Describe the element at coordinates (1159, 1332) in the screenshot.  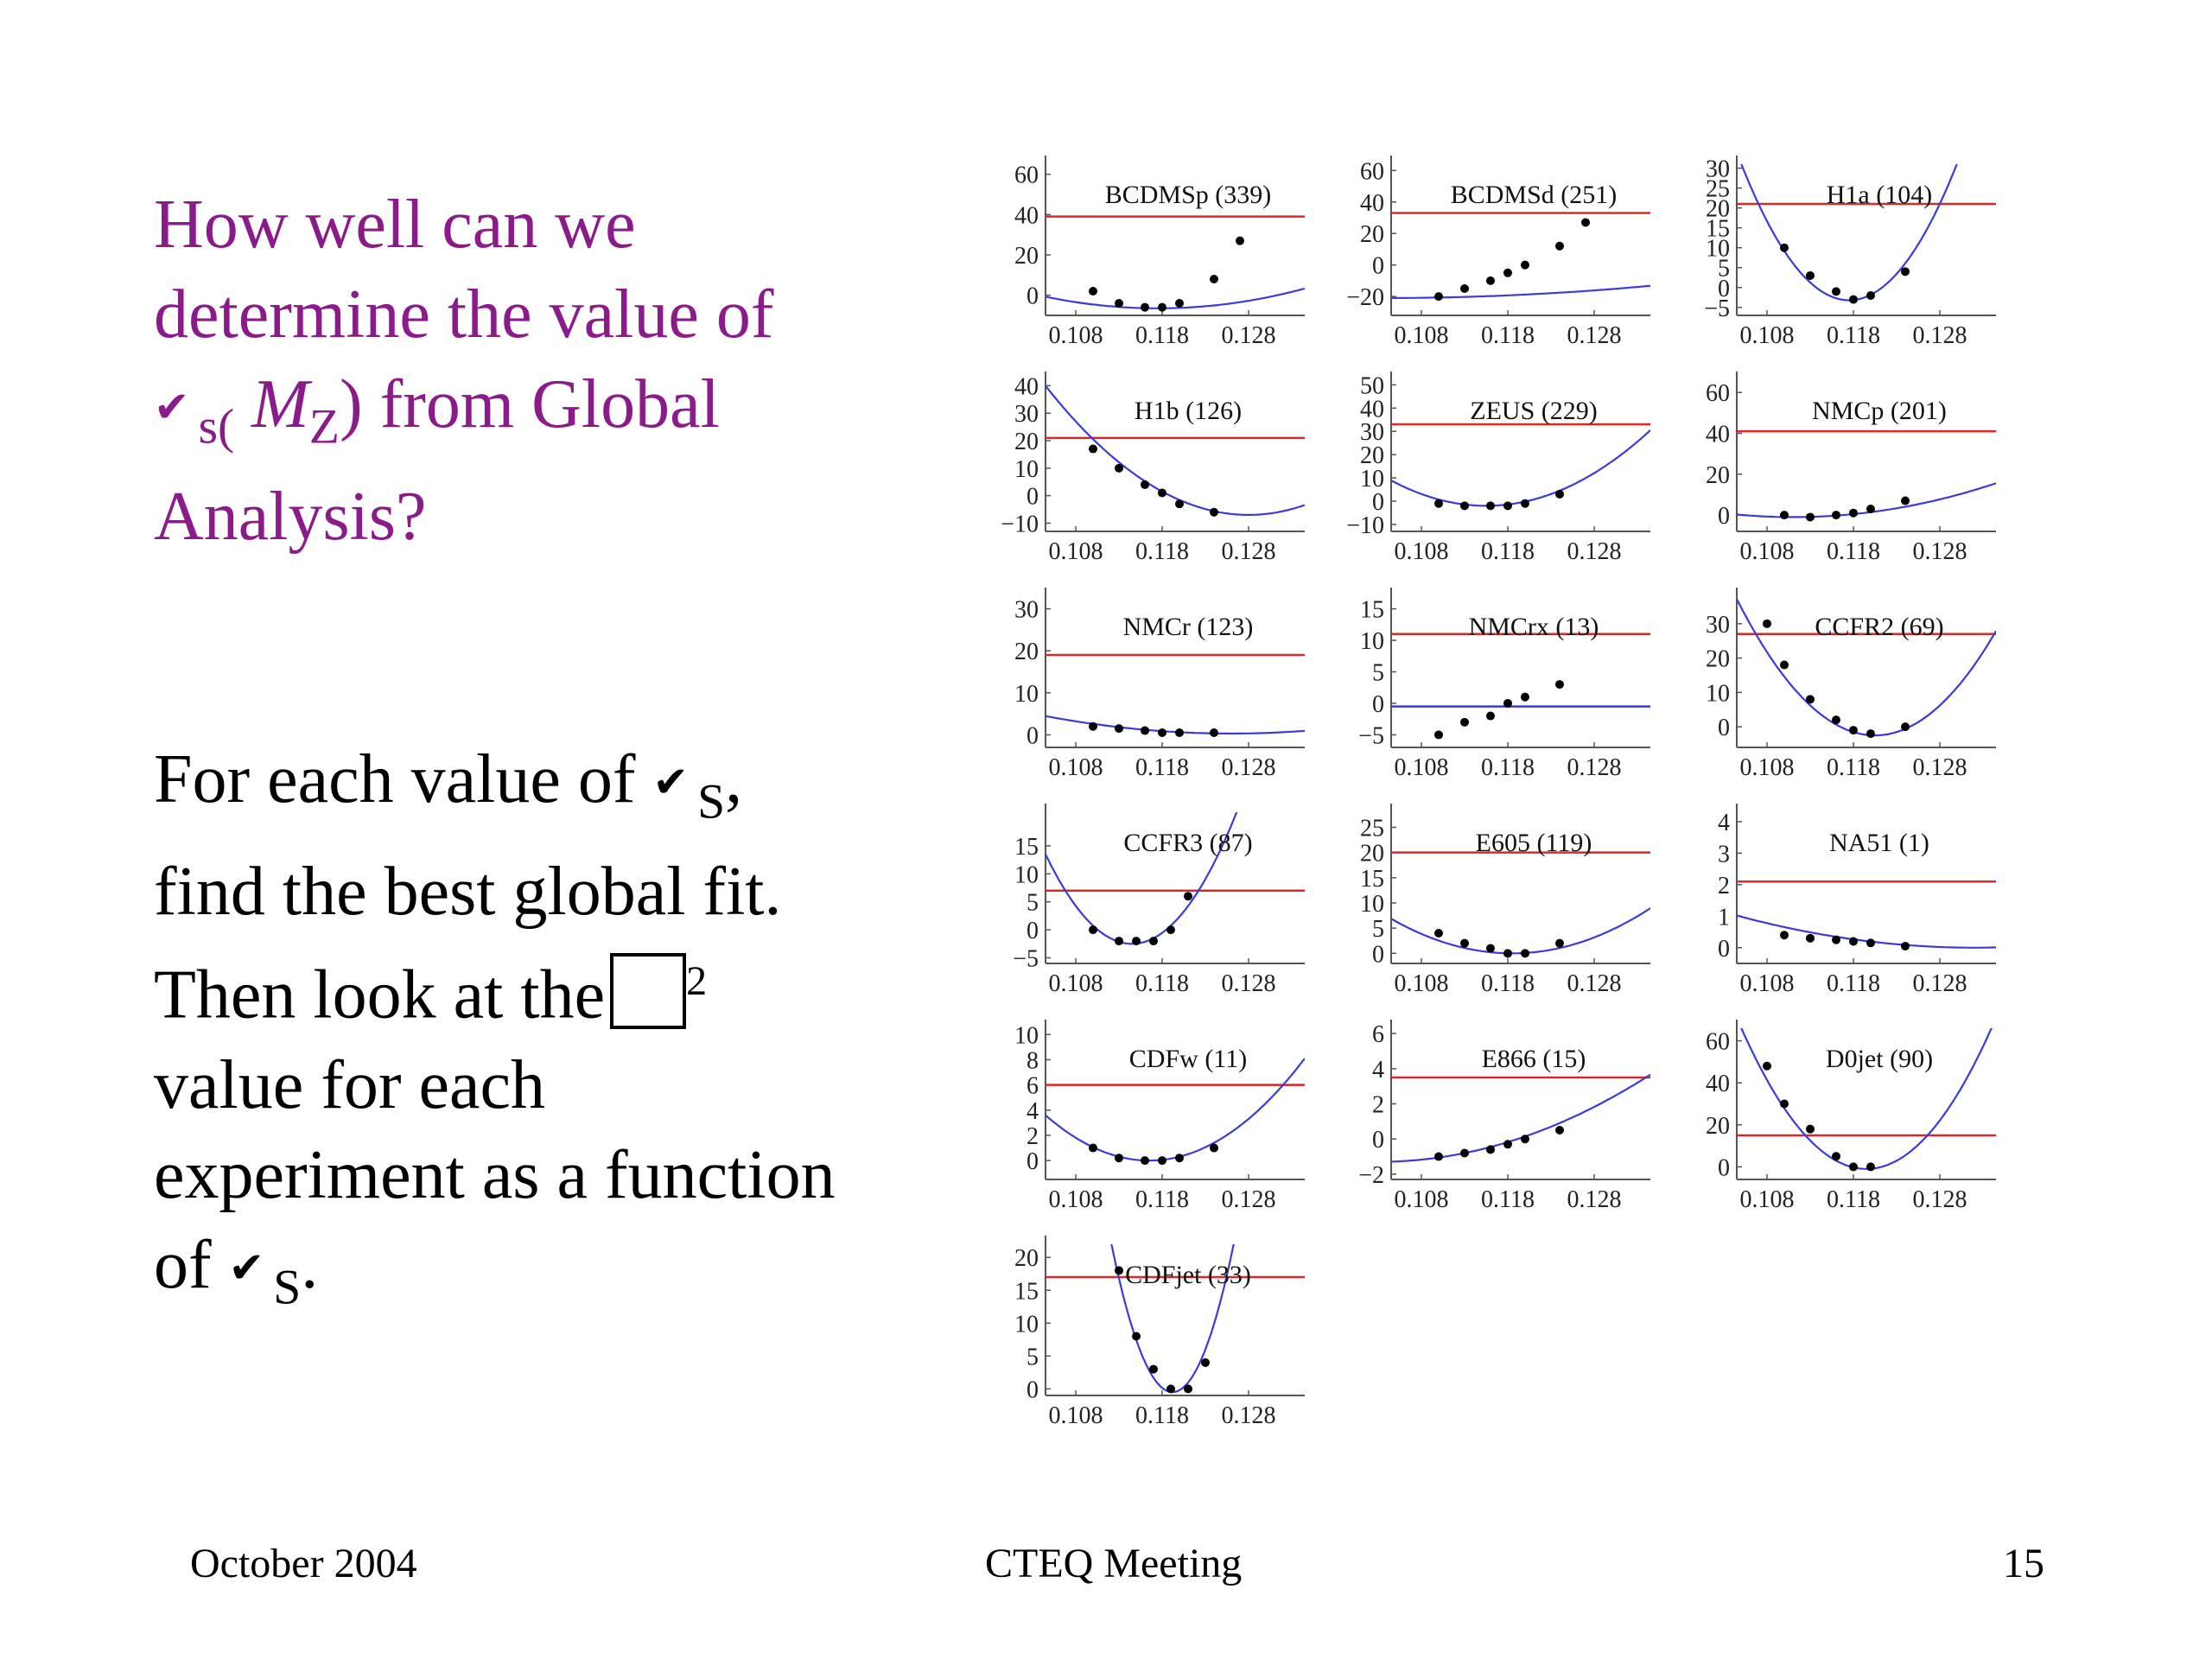
I see `chart-cdfjet-33: 0 5 10 15 20 0.108 0.118 0.128 CDFjet (33)` at that location.